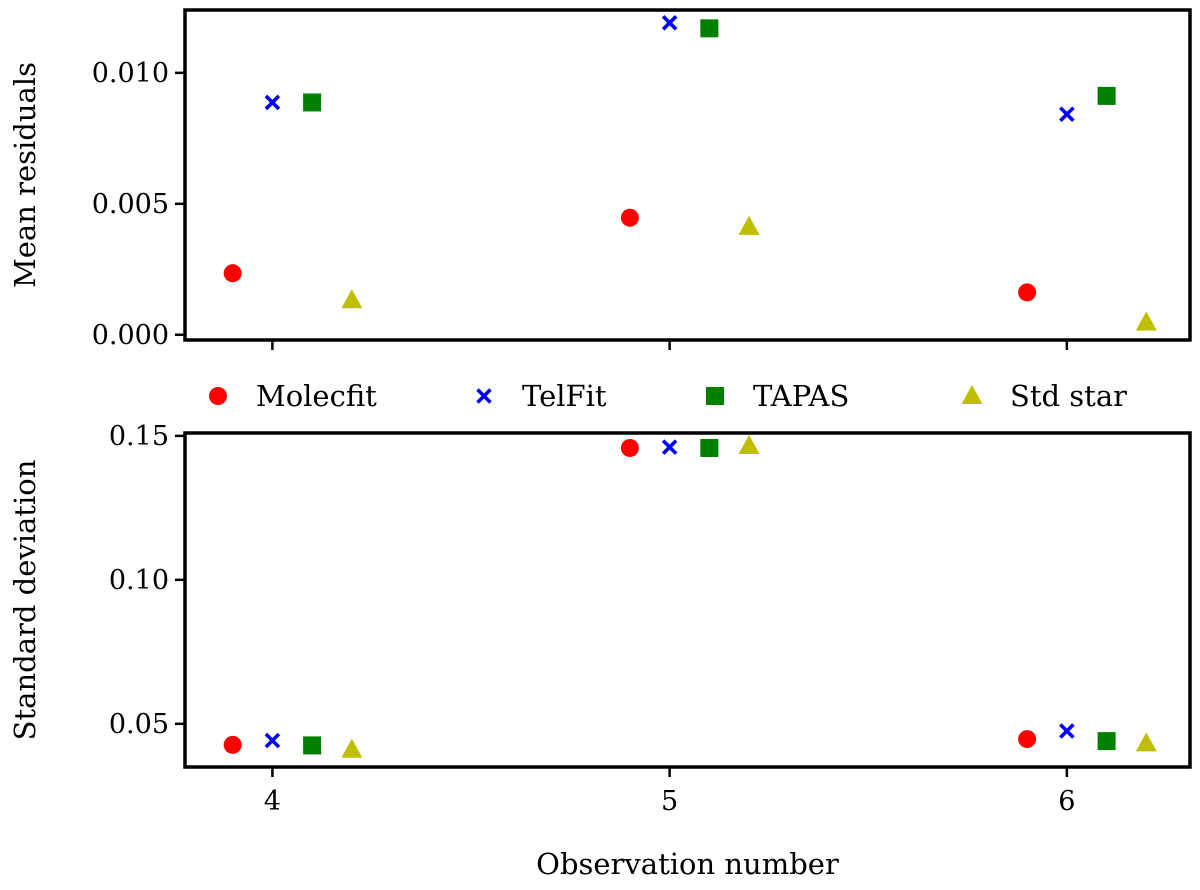 This screenshot has height=890, width=1200. Describe the element at coordinates (1066, 801) in the screenshot. I see `x-tick-label: 6` at that location.